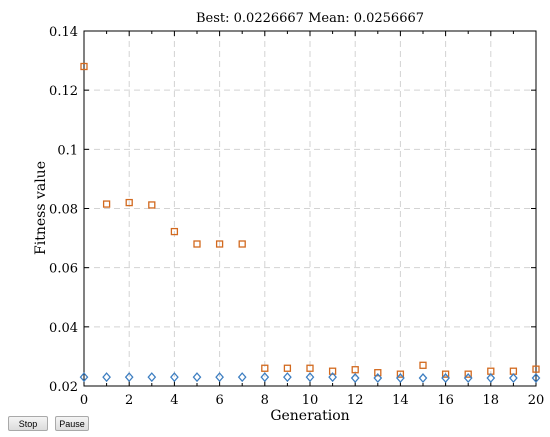  What do you see at coordinates (63, 210) in the screenshot?
I see `y-tick-label: 0.08` at bounding box center [63, 210].